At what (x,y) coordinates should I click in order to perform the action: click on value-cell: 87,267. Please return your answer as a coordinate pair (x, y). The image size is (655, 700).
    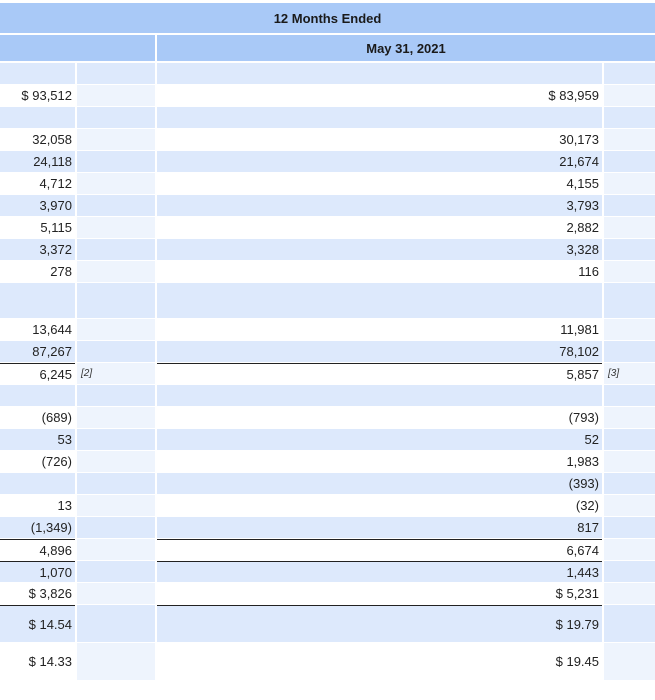
    Looking at the image, I should click on (37, 351).